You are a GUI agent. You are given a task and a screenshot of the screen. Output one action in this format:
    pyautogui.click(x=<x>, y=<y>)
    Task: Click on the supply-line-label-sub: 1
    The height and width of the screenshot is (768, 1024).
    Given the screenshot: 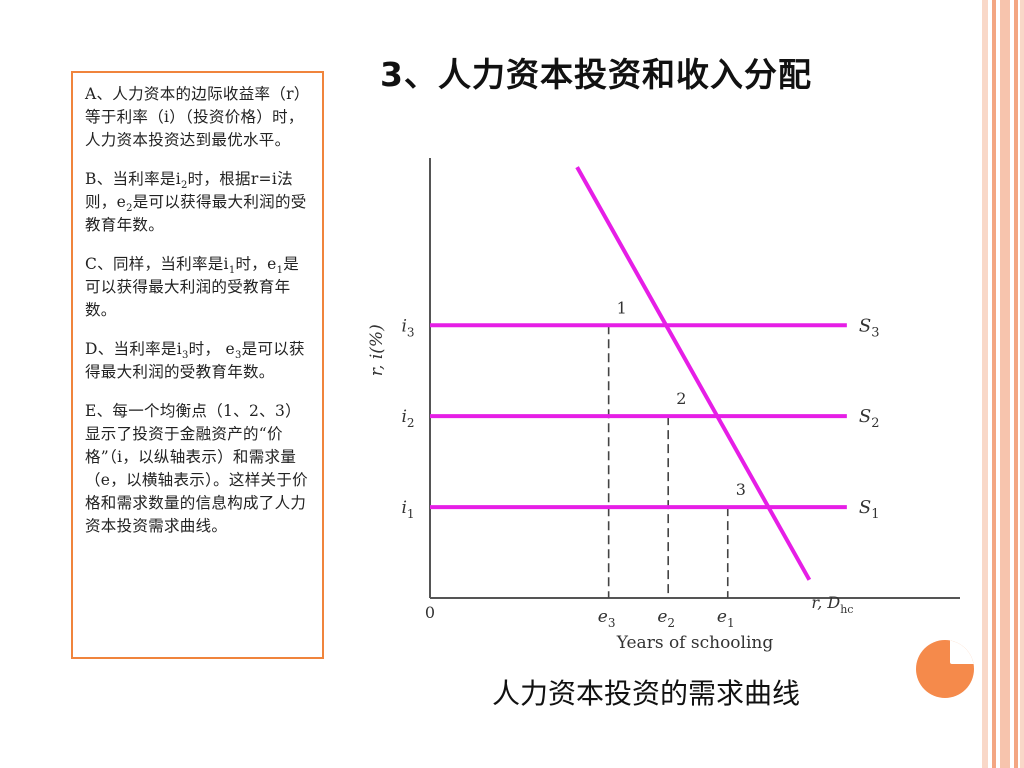 What is the action you would take?
    pyautogui.click(x=875, y=514)
    